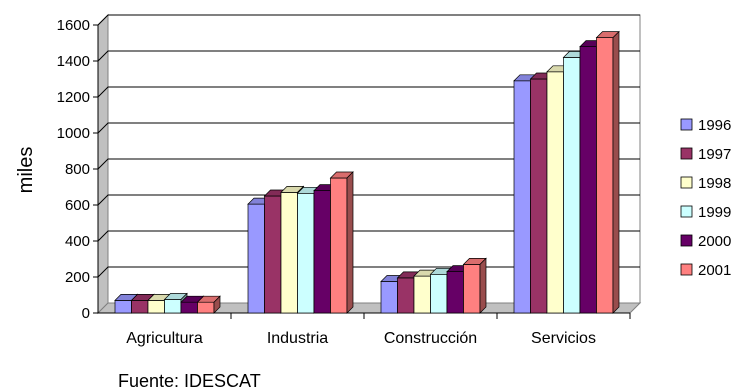  What do you see at coordinates (714, 270) in the screenshot?
I see `legend-label: 2001` at bounding box center [714, 270].